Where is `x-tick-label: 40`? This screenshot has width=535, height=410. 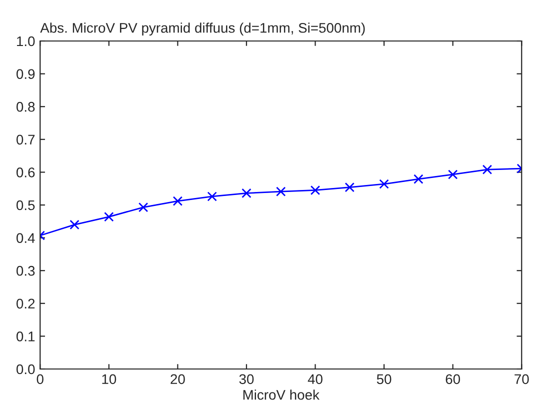
x-tick-label: 40 is located at coordinates (315, 379).